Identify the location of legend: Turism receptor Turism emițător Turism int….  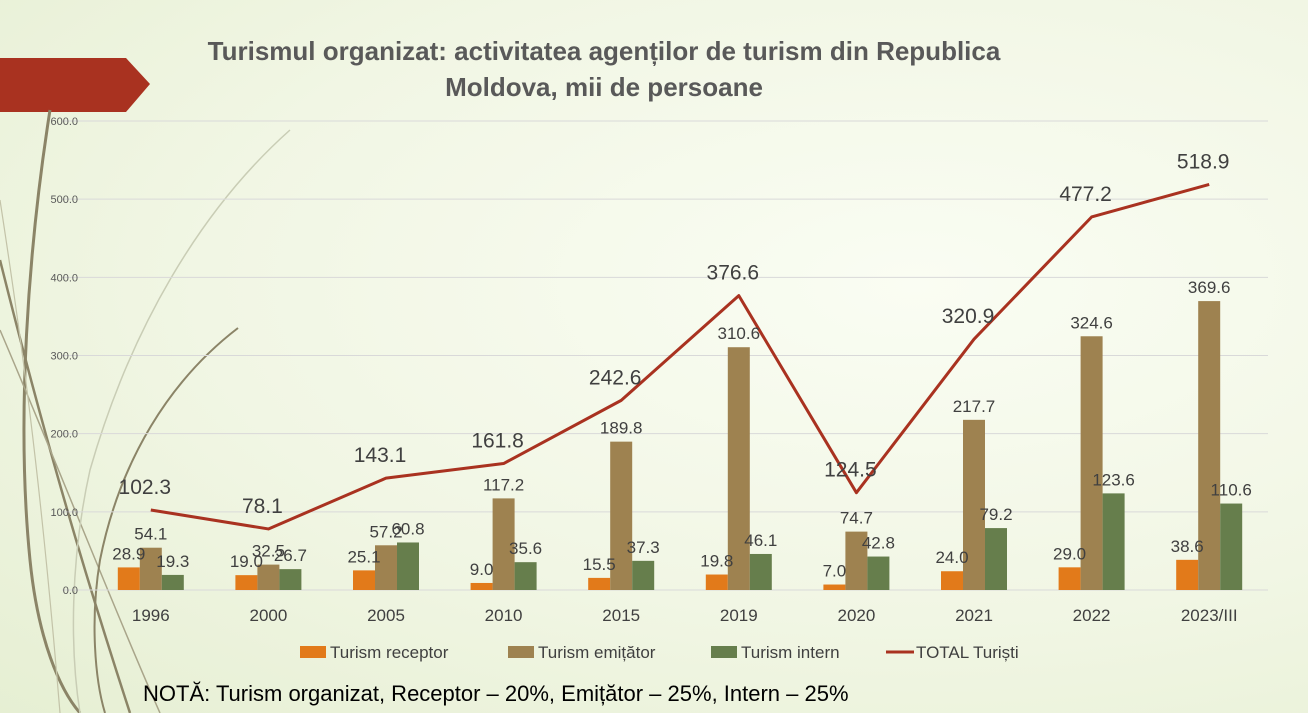
(659, 652).